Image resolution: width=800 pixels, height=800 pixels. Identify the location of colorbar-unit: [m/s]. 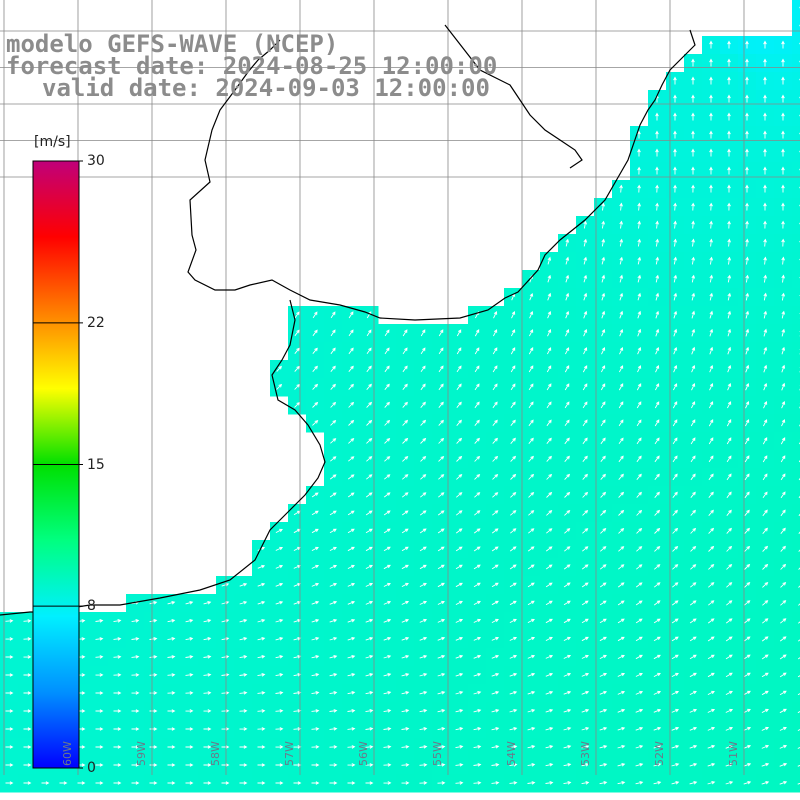
(52, 142).